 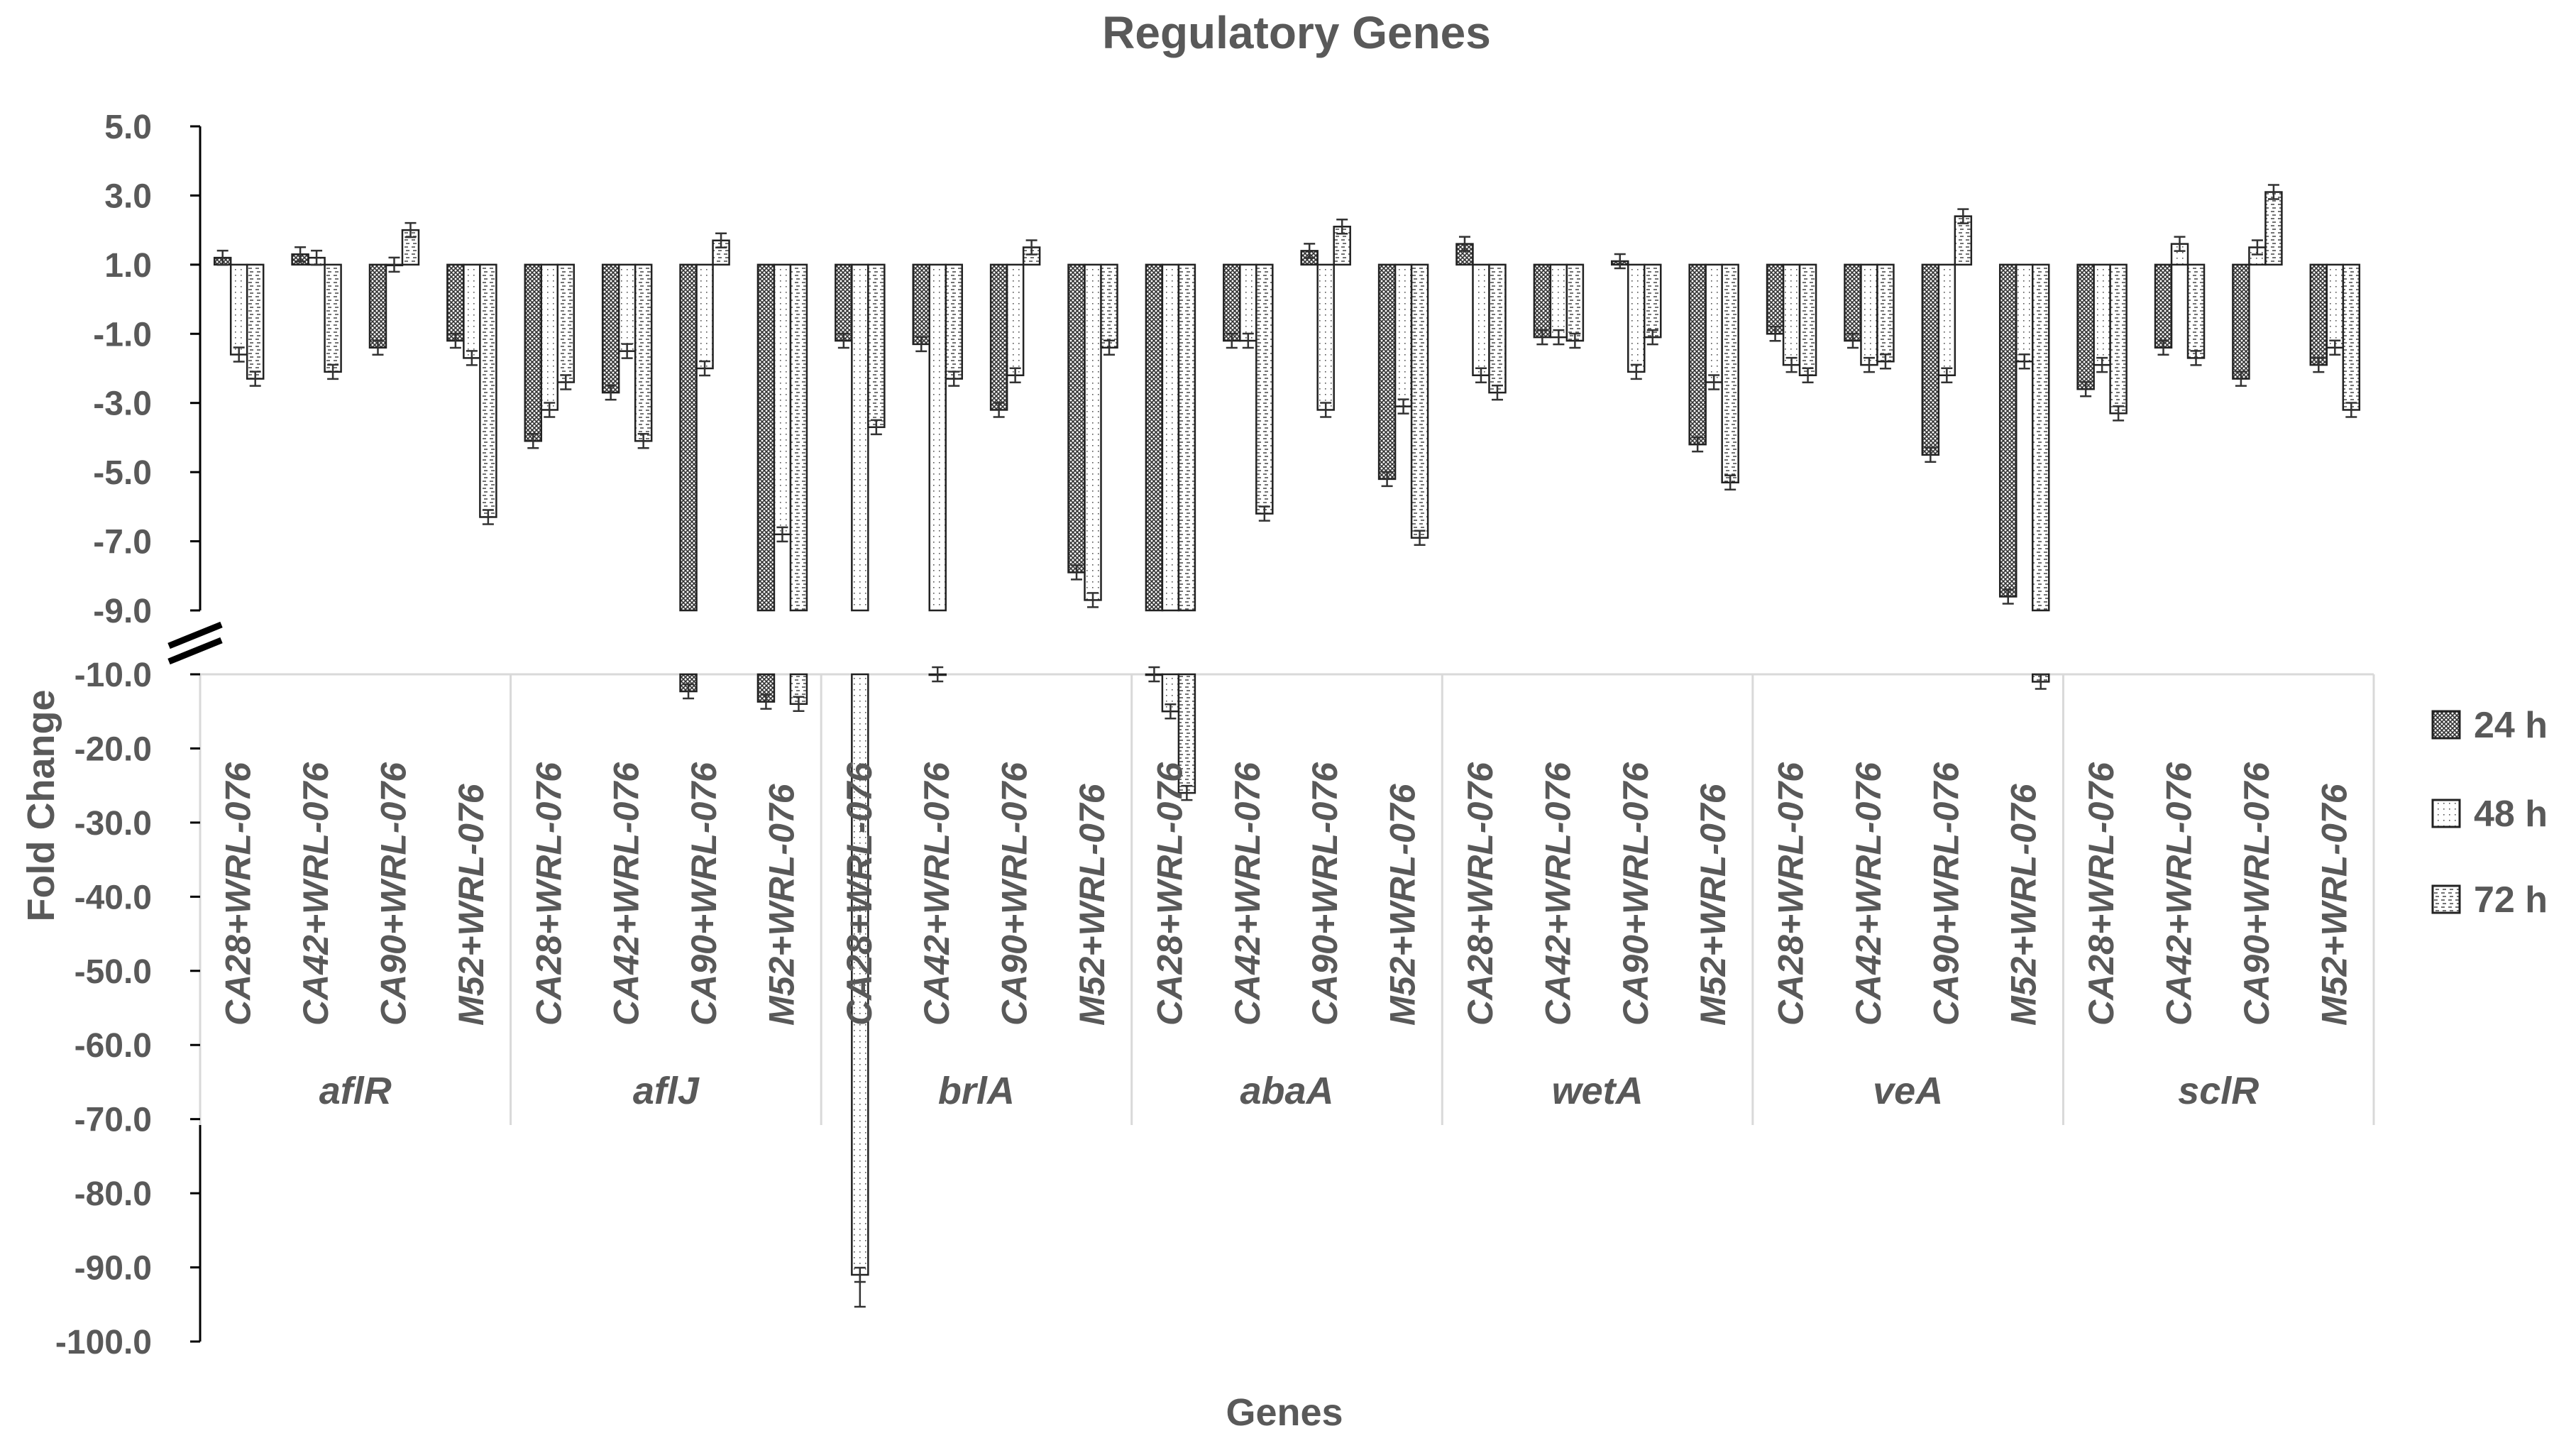 What do you see at coordinates (122, 404) in the screenshot?
I see `y-tick-label: -3.0` at bounding box center [122, 404].